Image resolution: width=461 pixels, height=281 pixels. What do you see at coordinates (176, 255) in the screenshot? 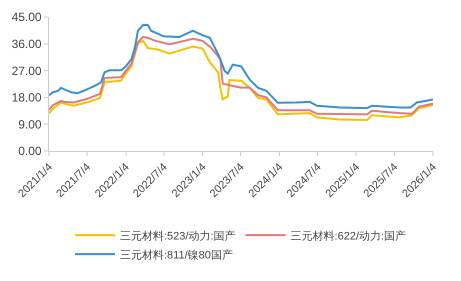
I see `legend-label: 三元材料:811/镍80国产` at bounding box center [176, 255].